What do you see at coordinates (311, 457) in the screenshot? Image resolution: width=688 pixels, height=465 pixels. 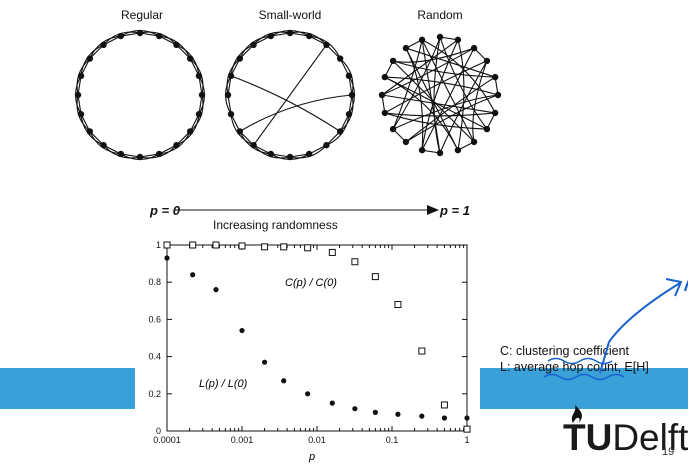 I see `x-axis-label: p` at bounding box center [311, 457].